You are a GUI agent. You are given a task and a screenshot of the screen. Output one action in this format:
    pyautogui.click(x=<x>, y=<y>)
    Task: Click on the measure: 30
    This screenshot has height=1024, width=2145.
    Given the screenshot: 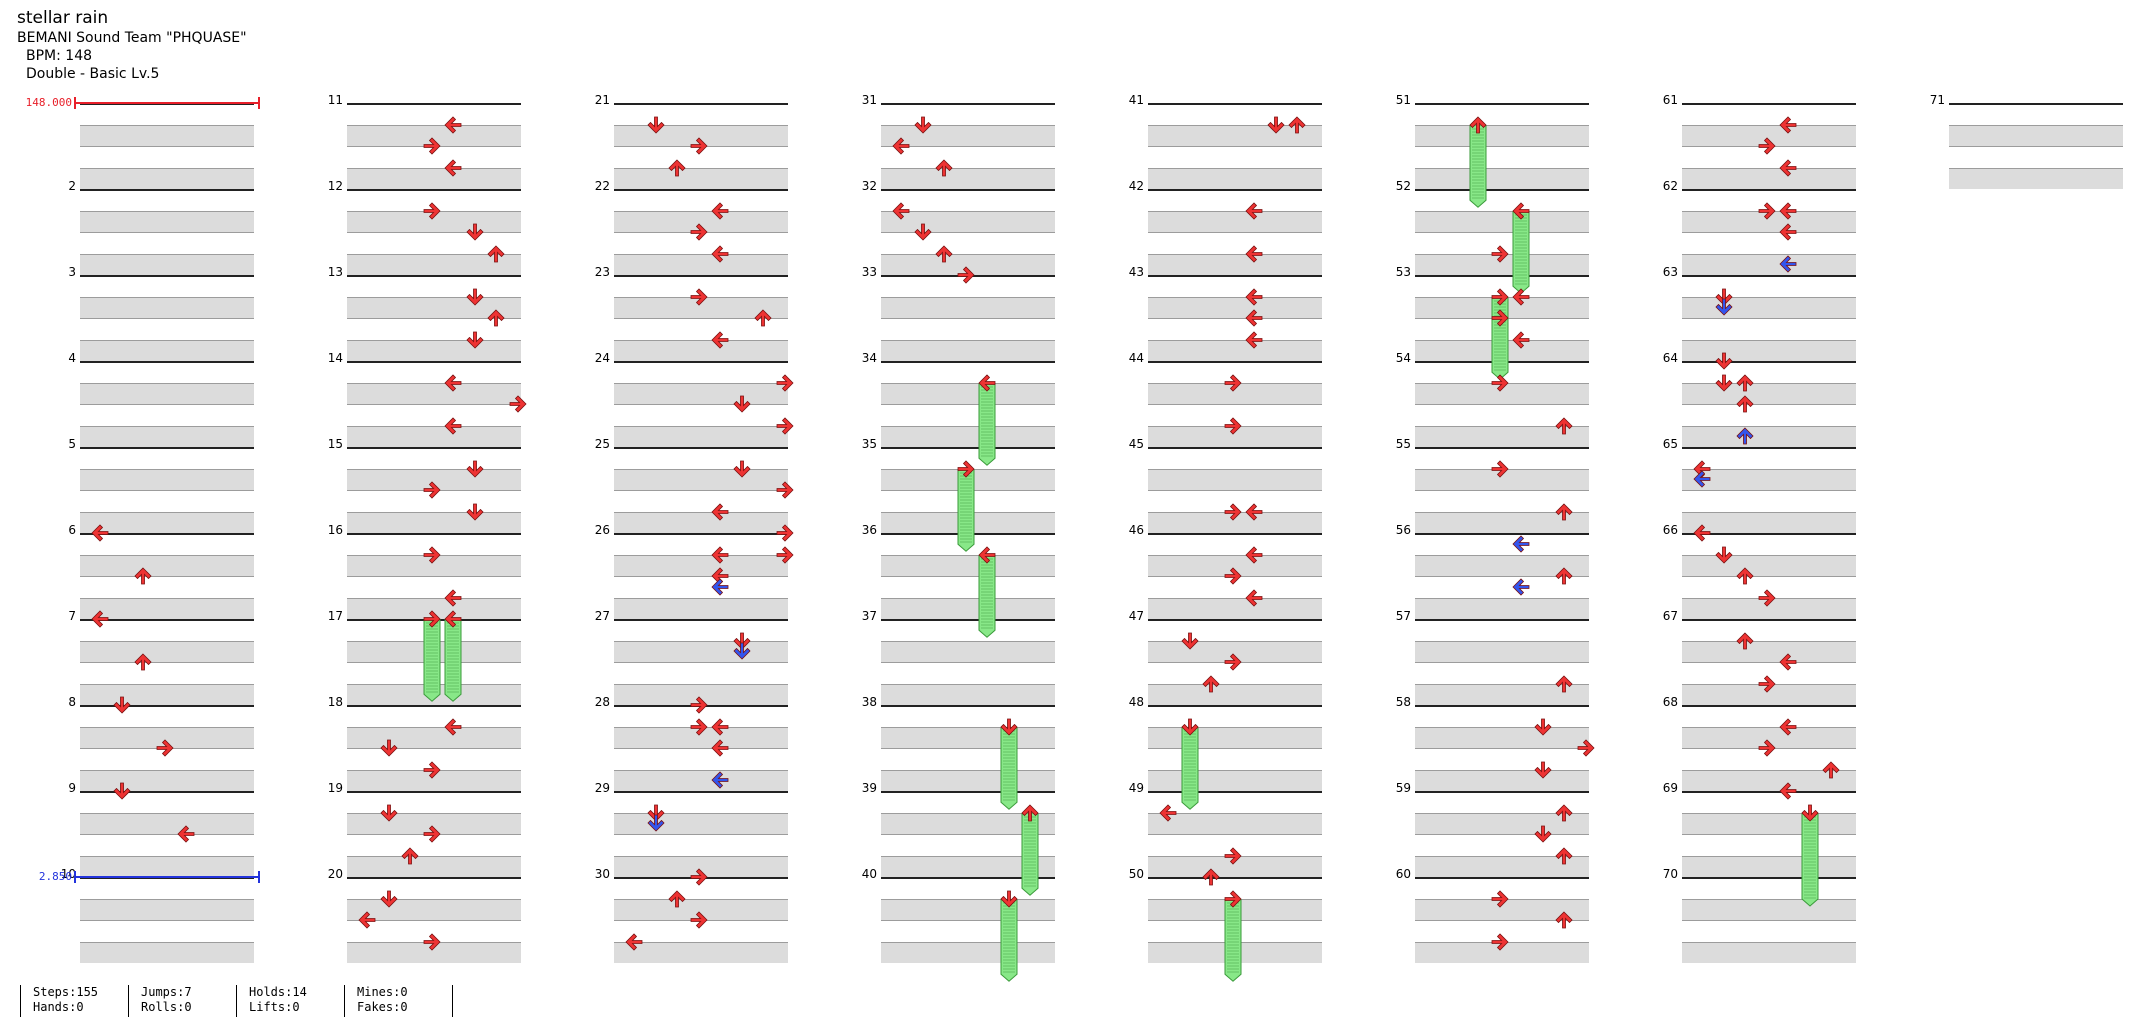 What is the action you would take?
    pyautogui.click(x=691, y=915)
    